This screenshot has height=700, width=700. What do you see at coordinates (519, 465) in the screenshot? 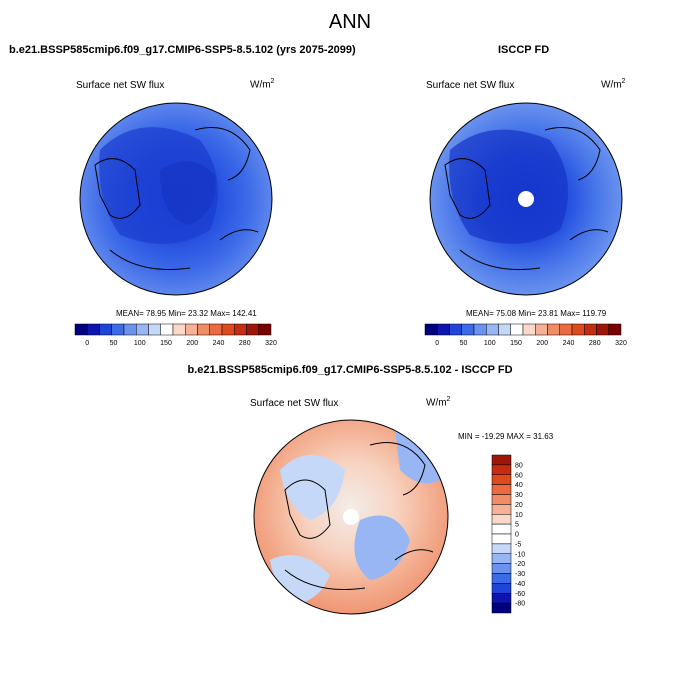
I see `diff-colorbar-tick-label: 80` at bounding box center [519, 465].